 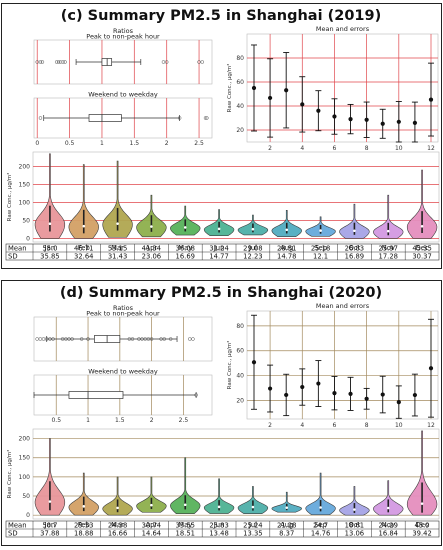 What do you see at coordinates (105, 118) in the screenshot?
I see `iqr-box` at bounding box center [105, 118].